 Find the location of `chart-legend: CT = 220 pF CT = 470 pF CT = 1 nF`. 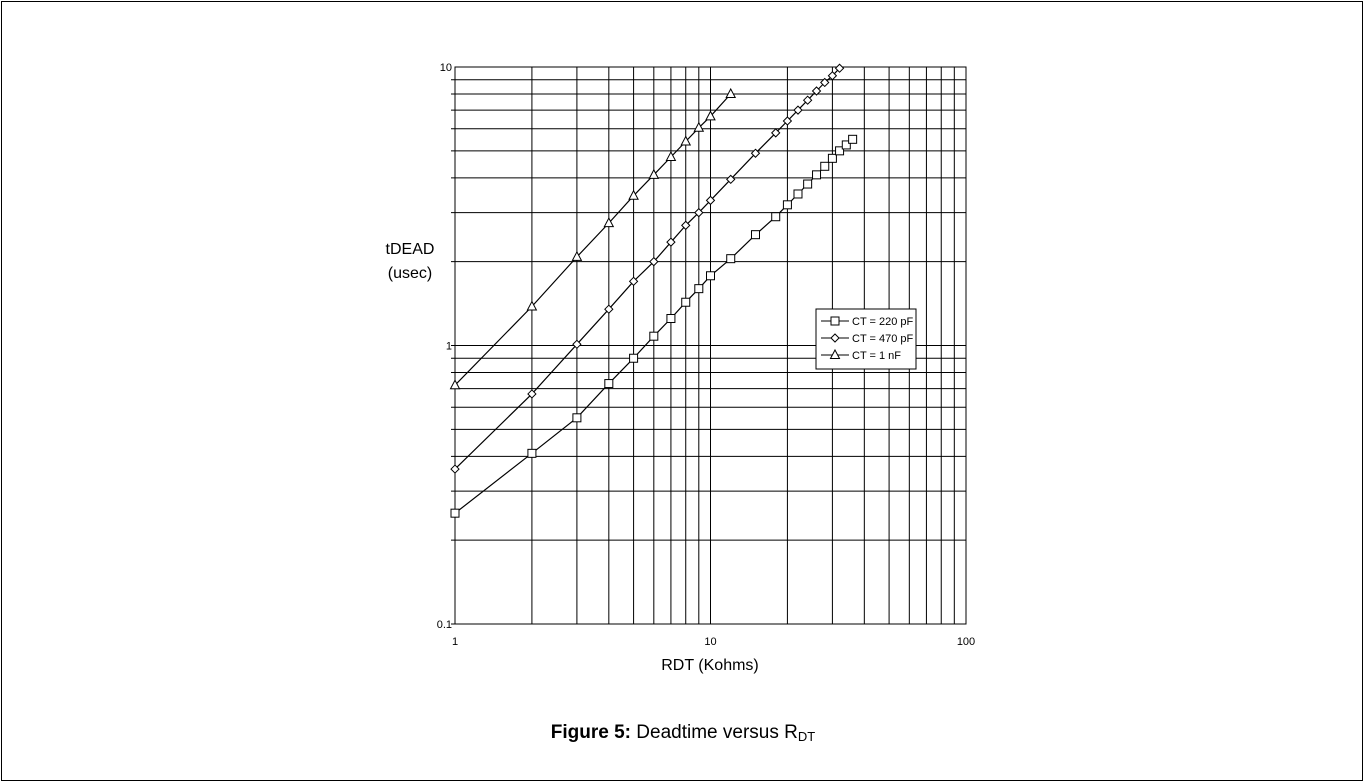

chart-legend: CT = 220 pF CT = 470 pF CT = 1 nF is located at coordinates (866, 339).